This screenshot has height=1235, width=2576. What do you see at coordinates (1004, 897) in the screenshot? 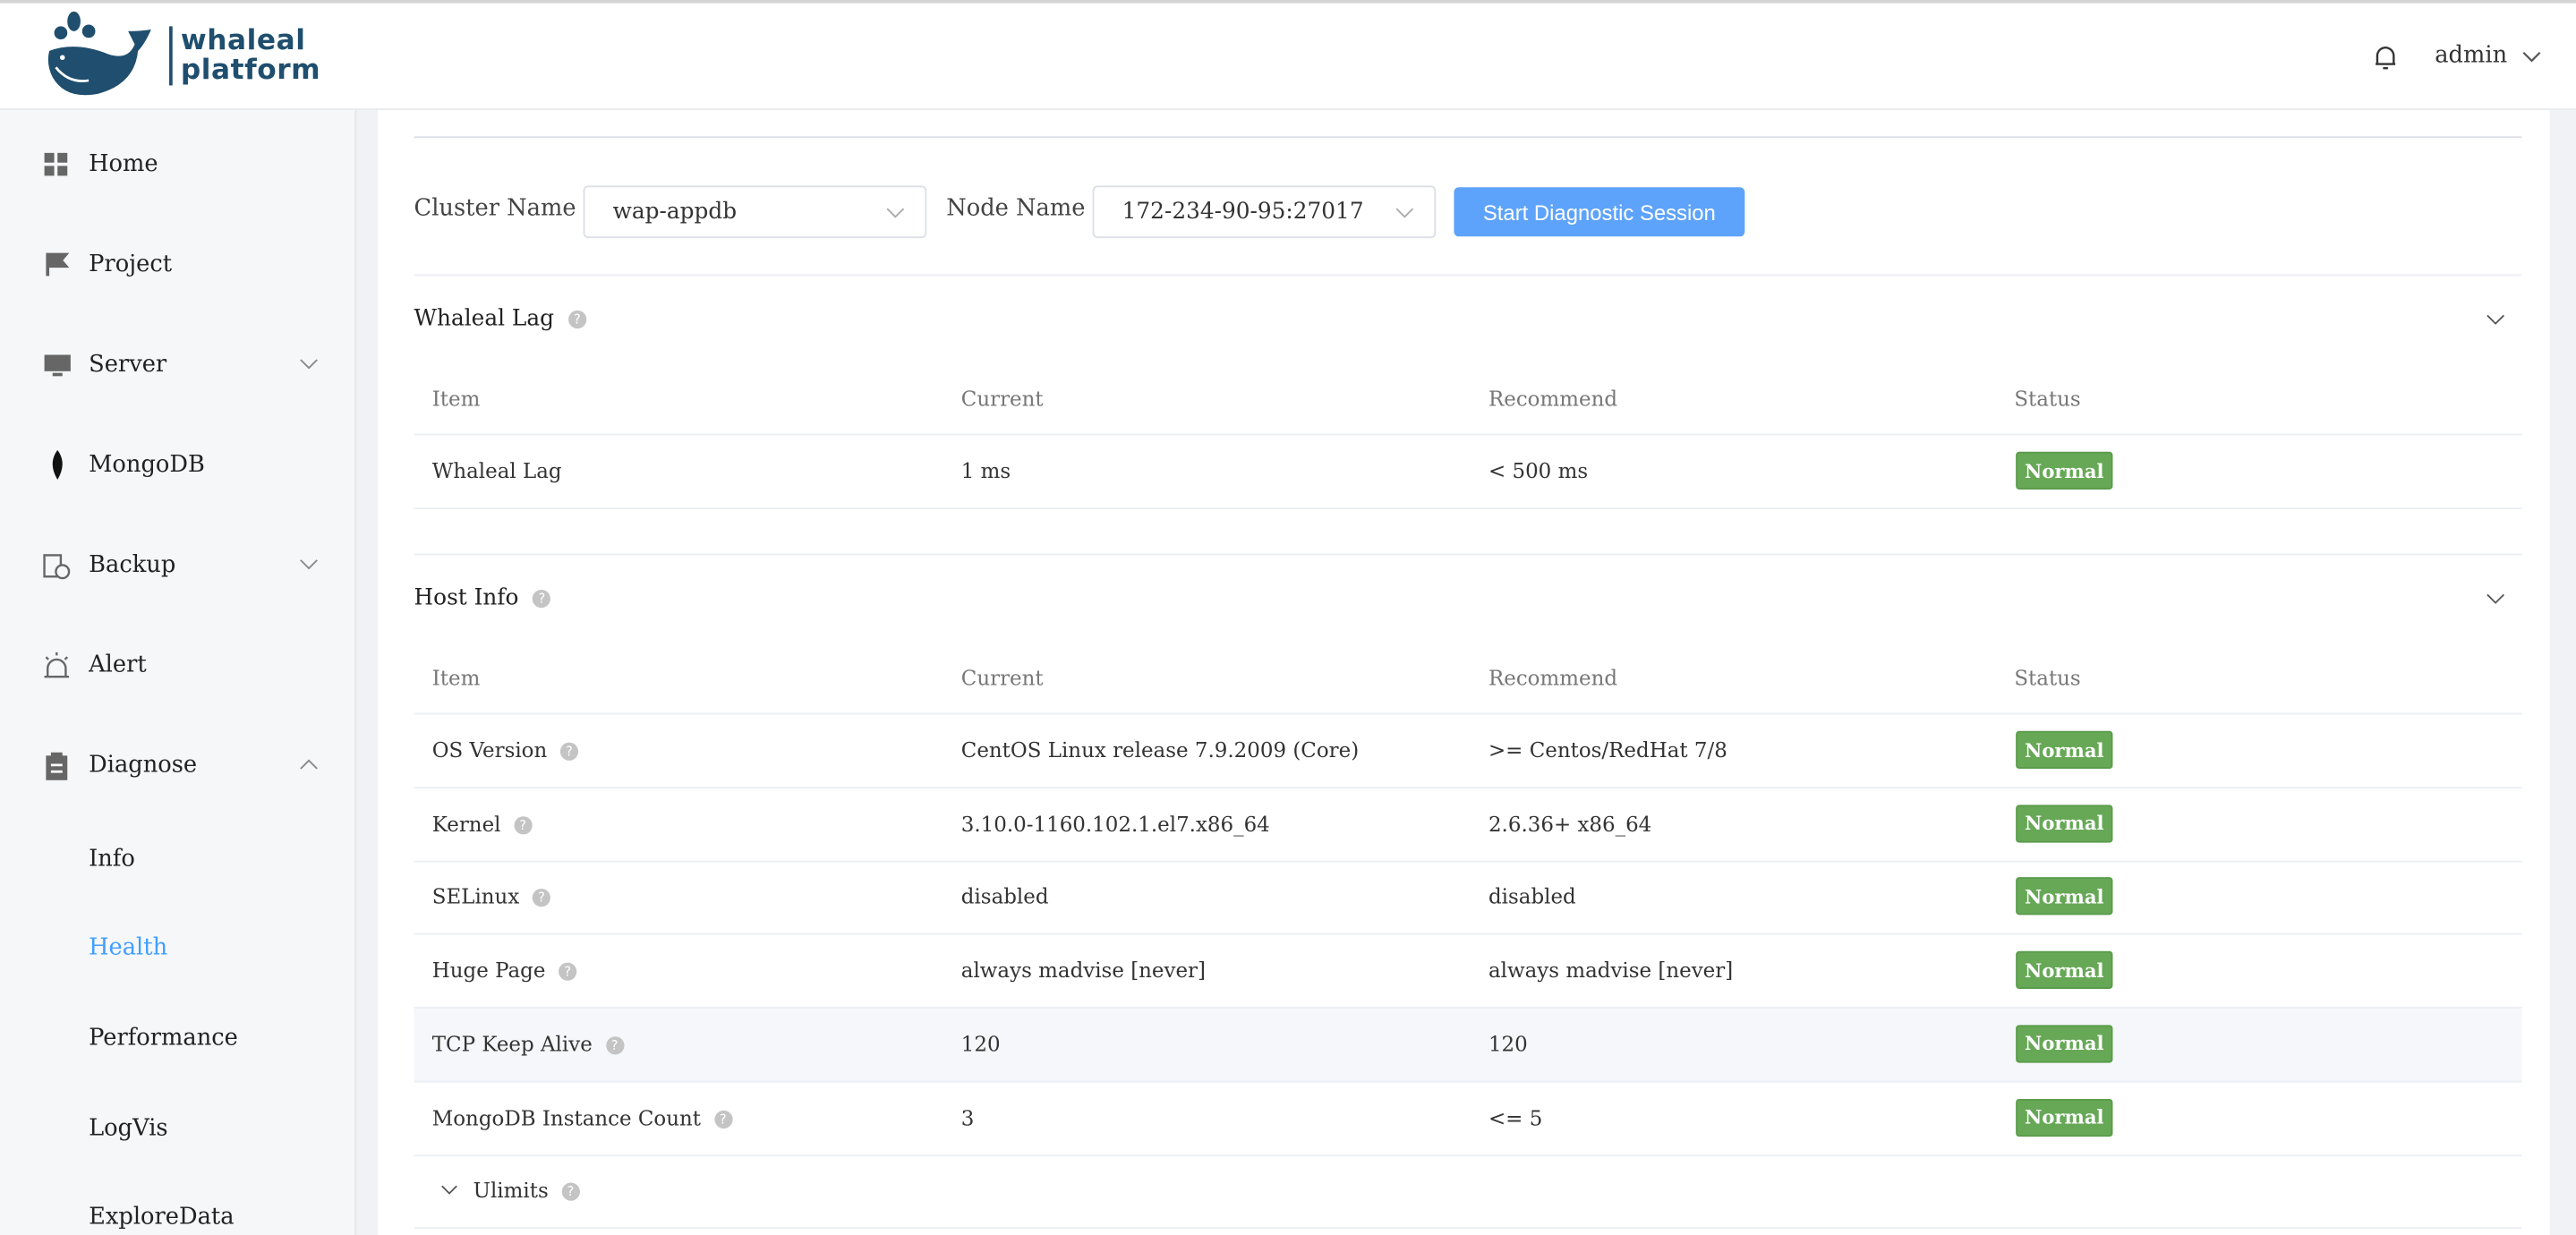
I see `current-value: disabled` at bounding box center [1004, 897].